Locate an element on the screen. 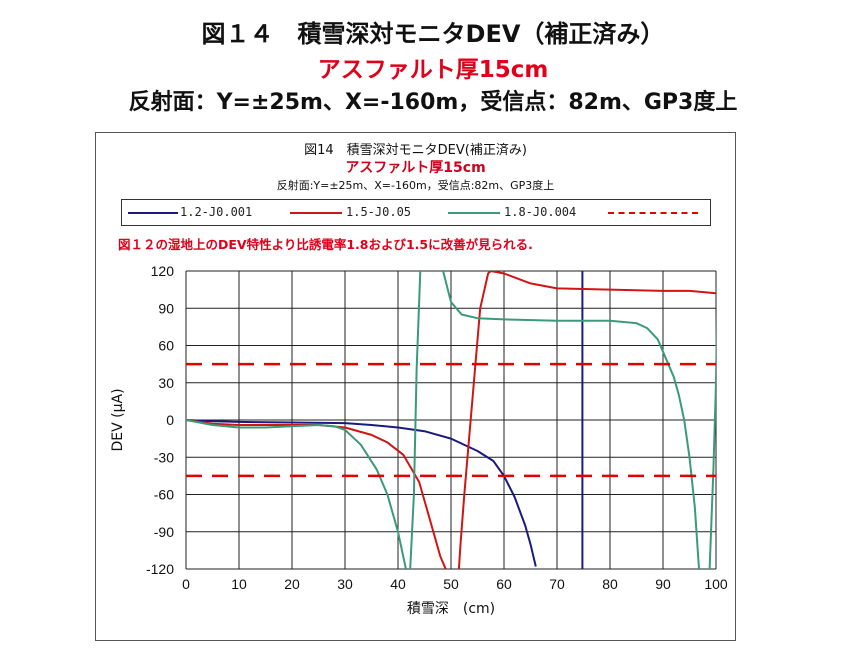 This screenshot has width=866, height=648. y-tick-label: 0 is located at coordinates (170, 420).